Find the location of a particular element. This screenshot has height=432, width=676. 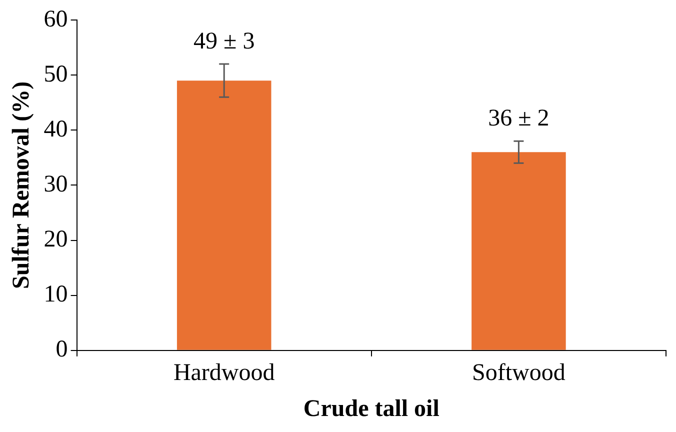

y-tick-label: 20 is located at coordinates (56, 239).